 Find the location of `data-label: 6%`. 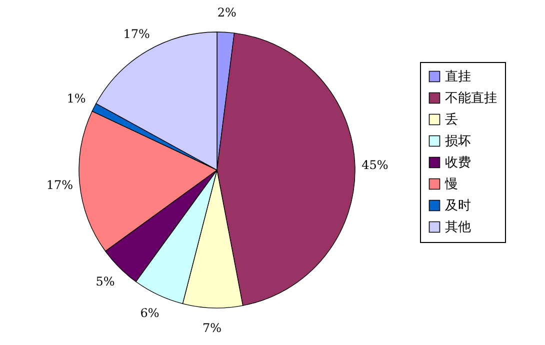

data-label: 6% is located at coordinates (150, 313).